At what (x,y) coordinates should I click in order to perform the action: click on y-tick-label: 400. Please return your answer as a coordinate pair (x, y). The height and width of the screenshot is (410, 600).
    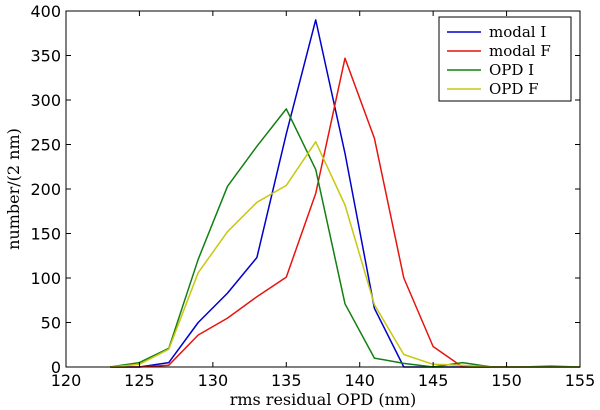
    Looking at the image, I should click on (45, 11).